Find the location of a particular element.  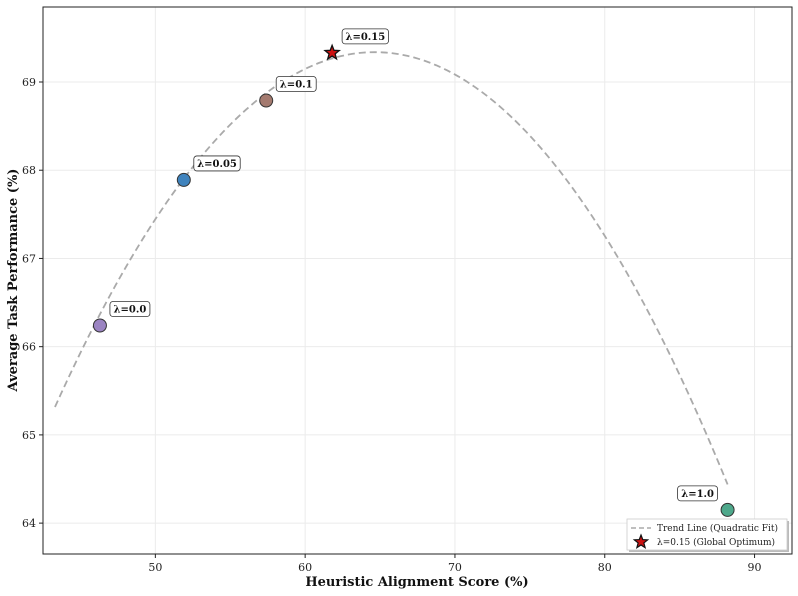

legend-label: Trend Line (Quadratic Fit) is located at coordinates (717, 528).